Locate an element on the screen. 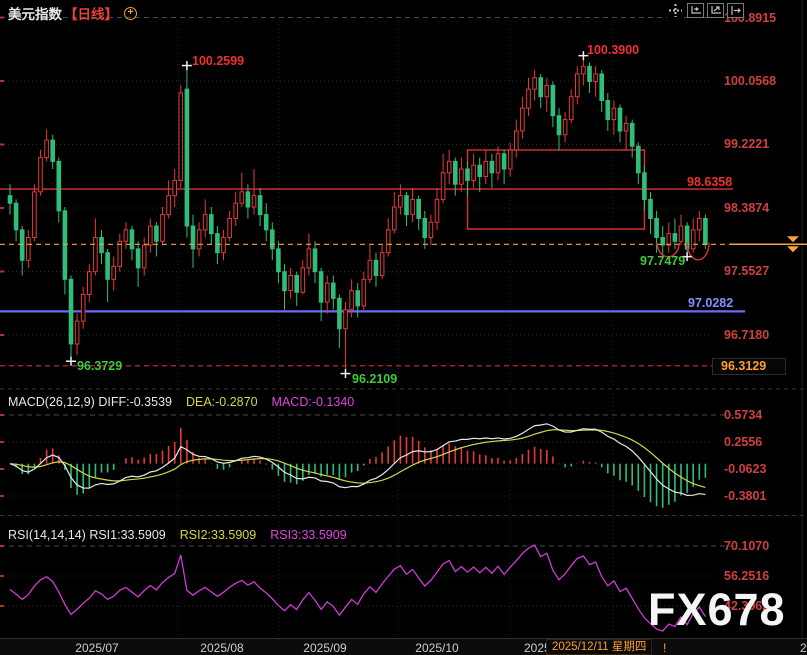 The width and height of the screenshot is (807, 655). time-axis-tick: 2025/09 is located at coordinates (325, 648).